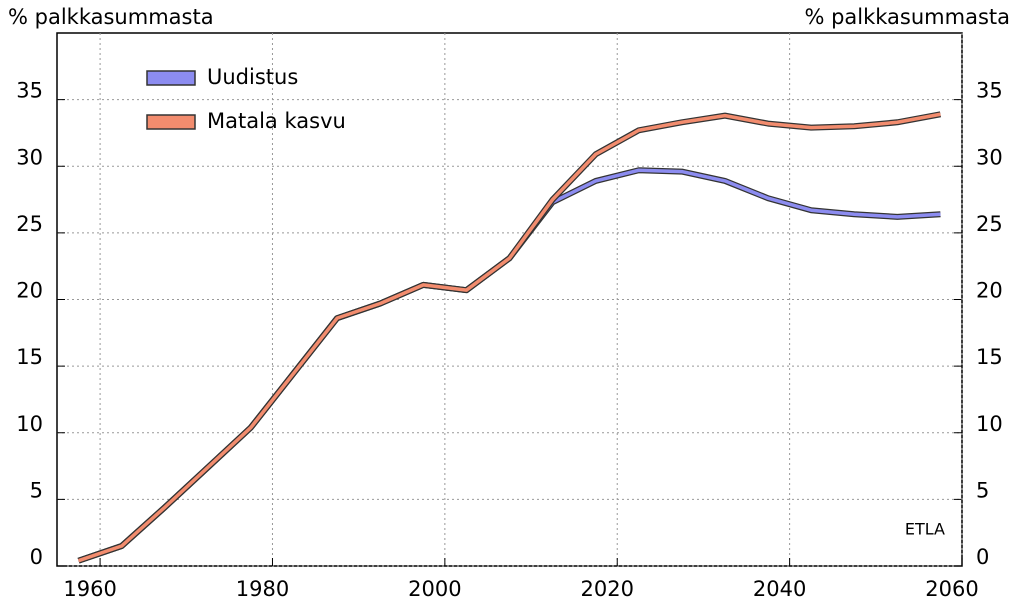 The height and width of the screenshot is (606, 1016). What do you see at coordinates (262, 589) in the screenshot?
I see `x-tick-label: 1980` at bounding box center [262, 589].